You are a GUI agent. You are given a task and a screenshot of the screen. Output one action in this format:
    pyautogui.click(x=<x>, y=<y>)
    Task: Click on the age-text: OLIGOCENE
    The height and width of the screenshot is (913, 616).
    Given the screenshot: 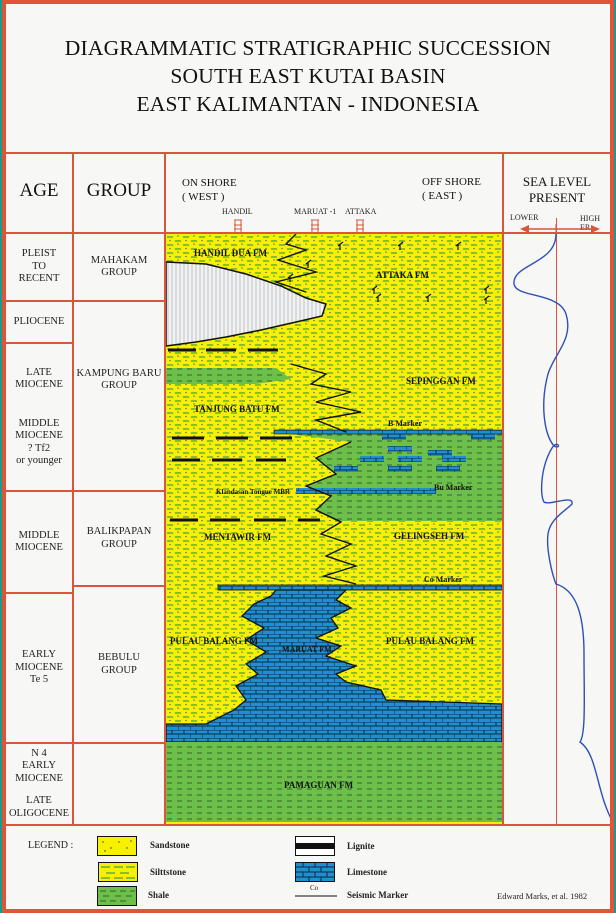 What is the action you would take?
    pyautogui.click(x=39, y=813)
    